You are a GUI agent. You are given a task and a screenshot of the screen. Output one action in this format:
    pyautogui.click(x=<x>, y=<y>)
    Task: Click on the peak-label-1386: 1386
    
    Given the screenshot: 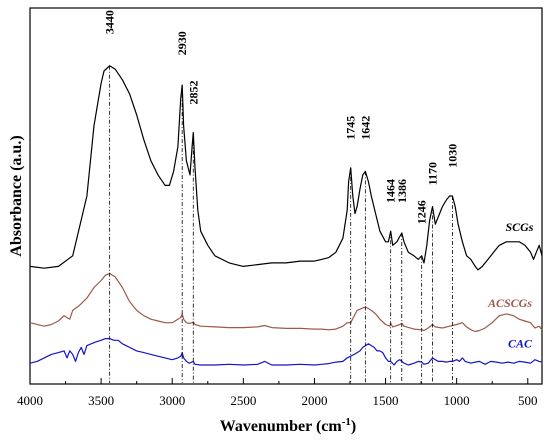 What is the action you would take?
    pyautogui.click(x=402, y=191)
    